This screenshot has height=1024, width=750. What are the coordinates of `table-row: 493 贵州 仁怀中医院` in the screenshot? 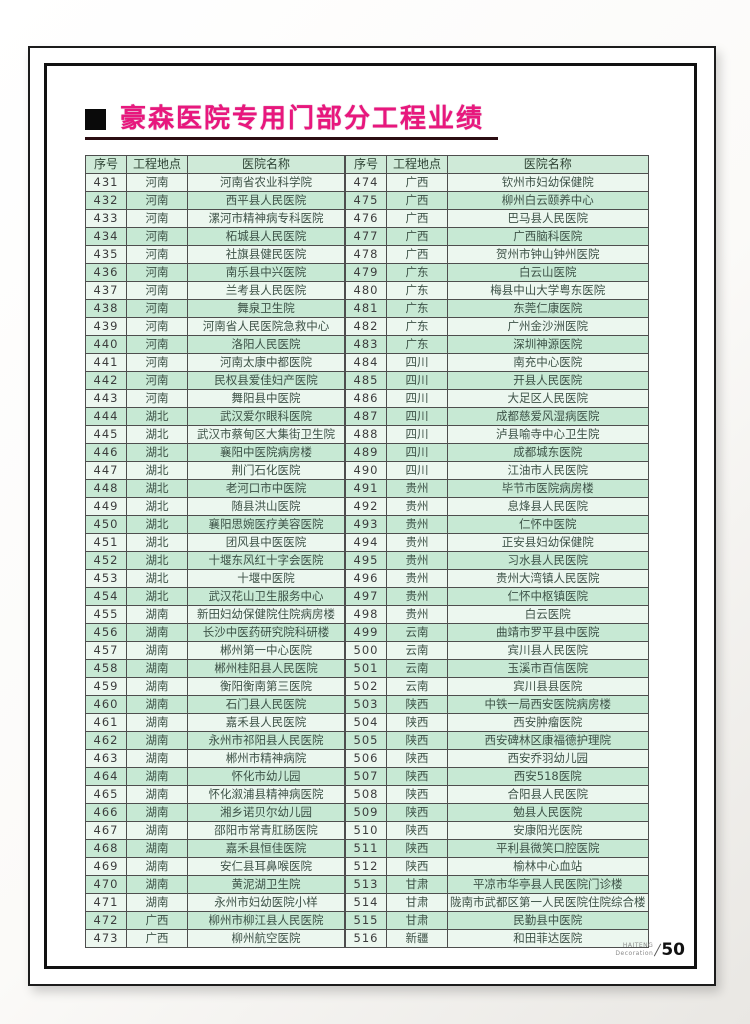 It's located at (497, 524).